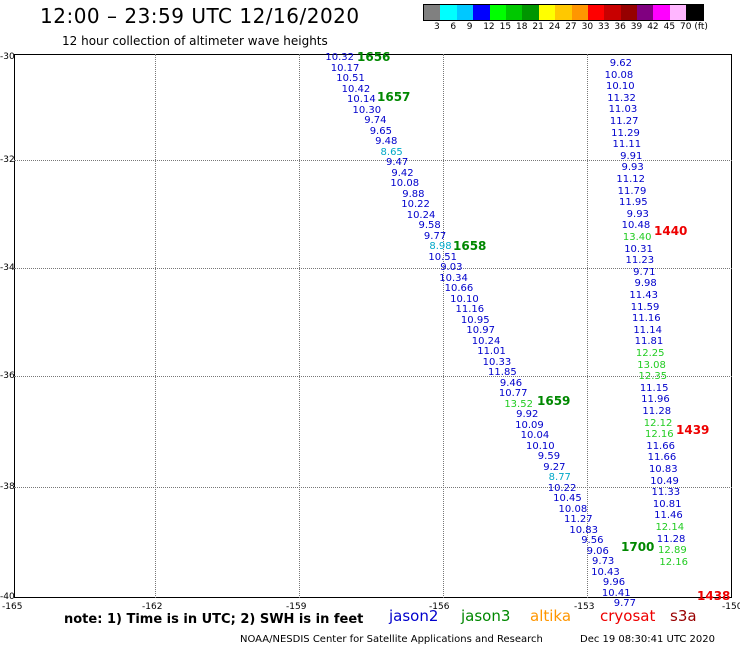 Image resolution: width=740 pixels, height=650 pixels. Describe the element at coordinates (414, 616) in the screenshot. I see `satellite-name: jason2` at that location.